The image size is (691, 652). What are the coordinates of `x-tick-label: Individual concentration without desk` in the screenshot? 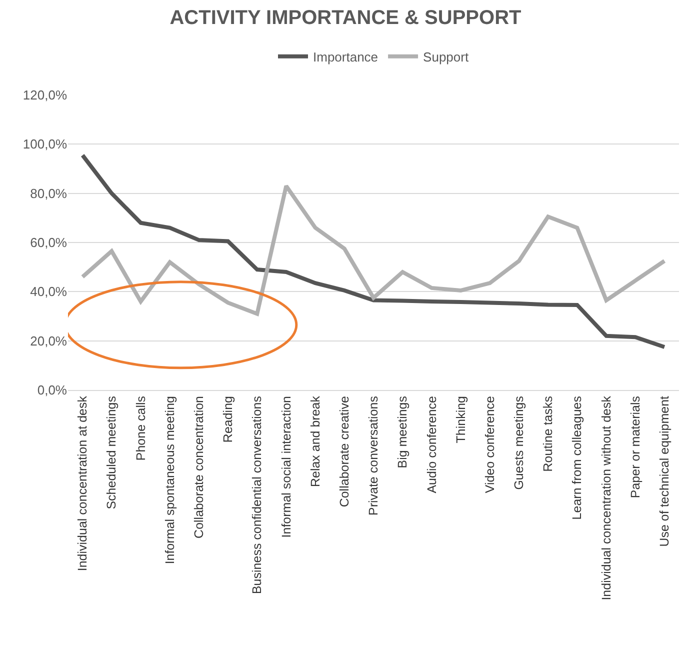 It's located at (606, 497).